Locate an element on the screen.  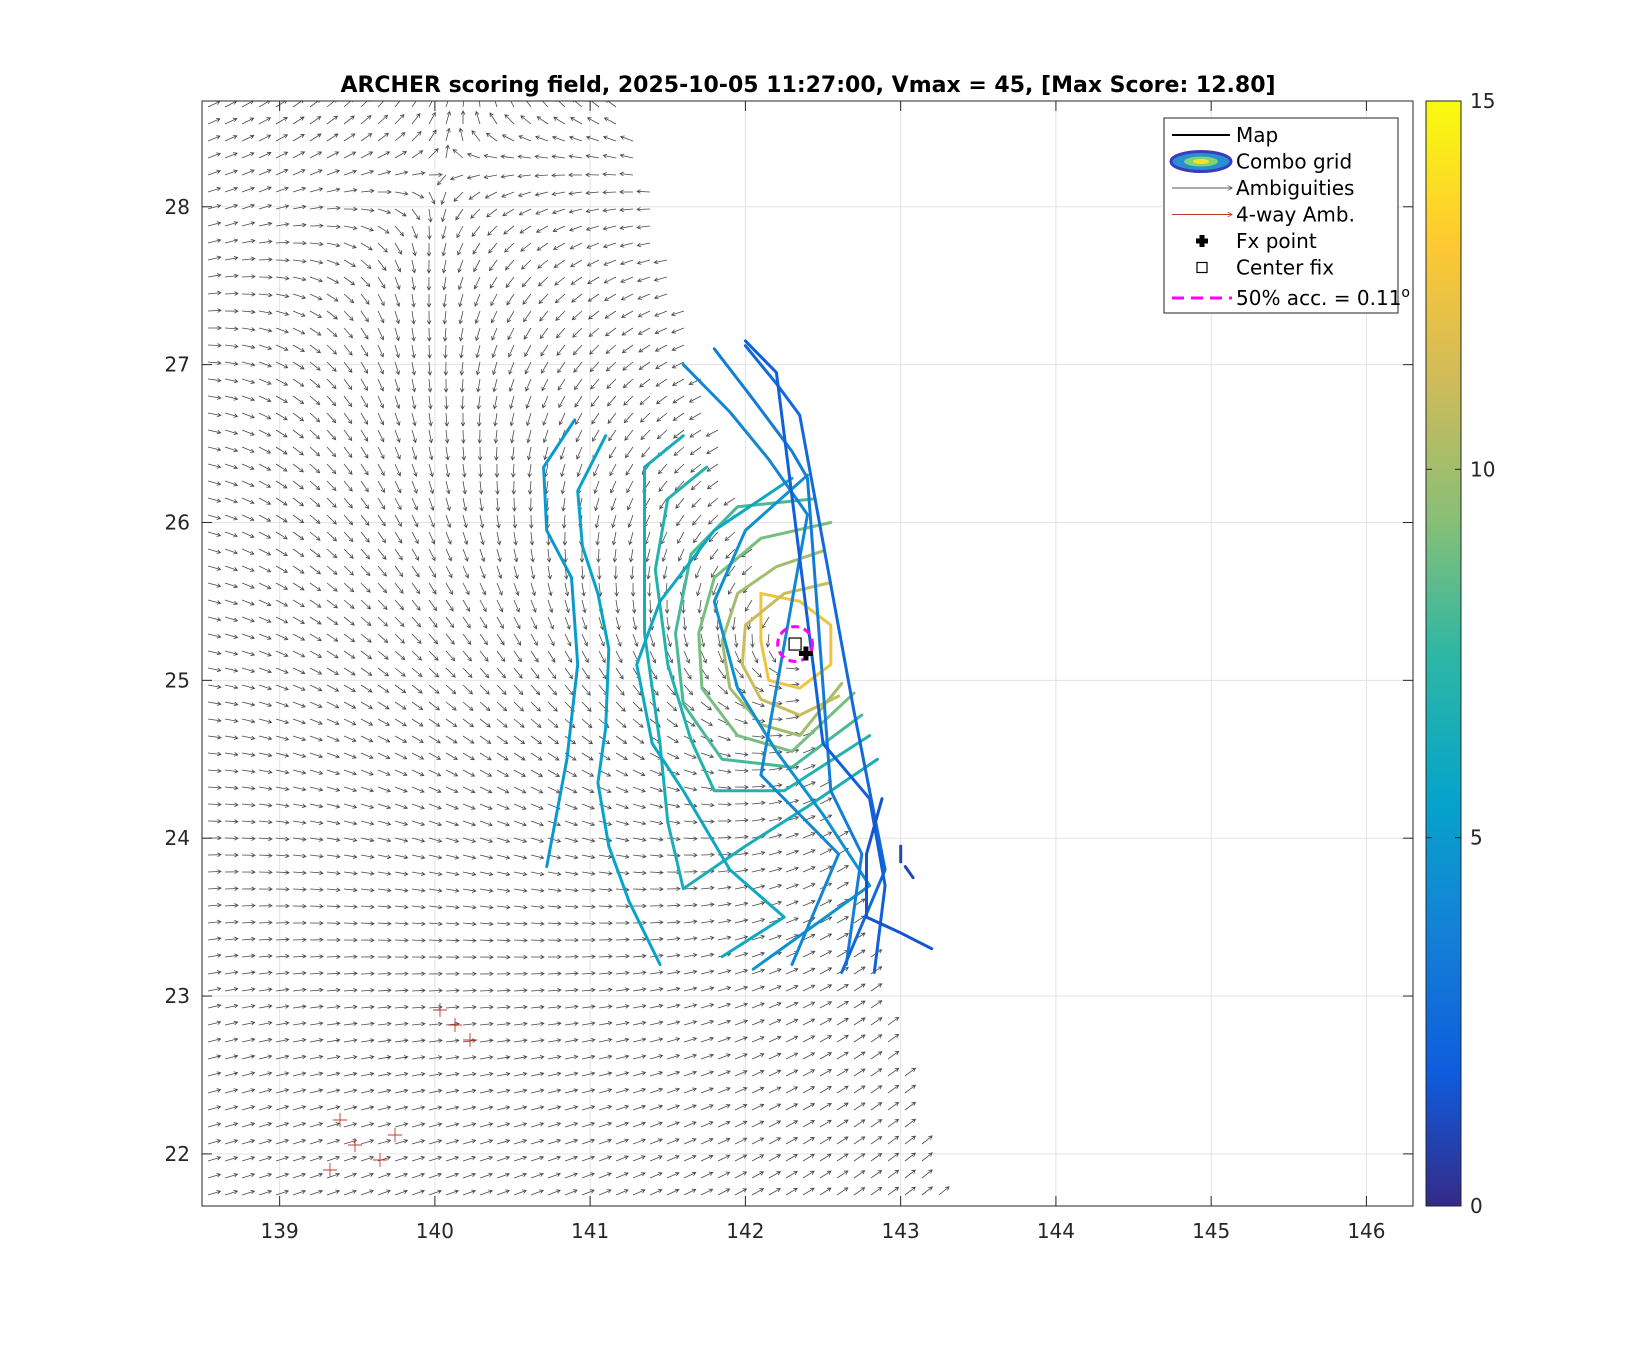
y-tick-label: 22 is located at coordinates (177, 1154).